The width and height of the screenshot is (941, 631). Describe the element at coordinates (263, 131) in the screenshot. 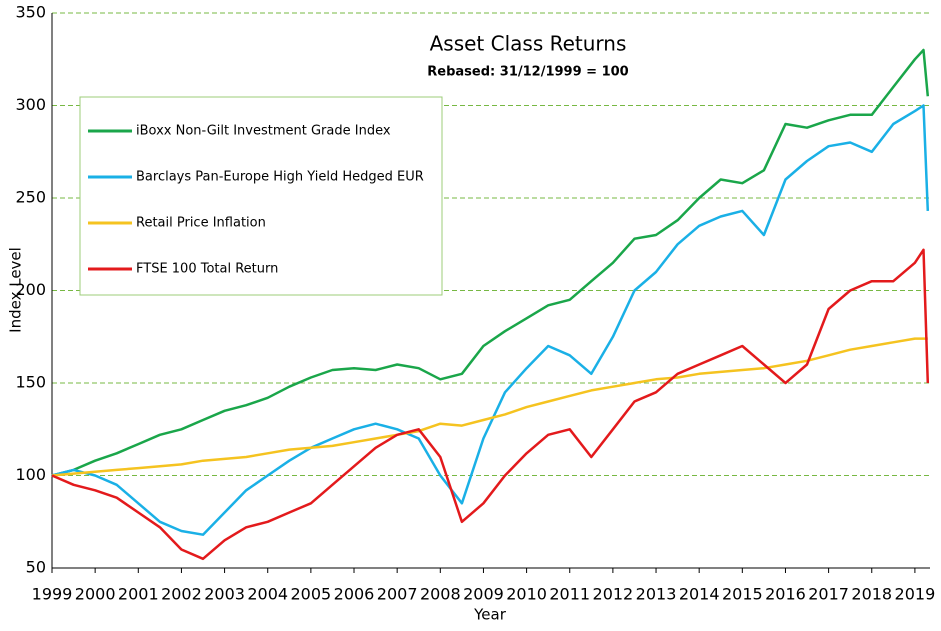

I see `legend-label: iBoxx Non-Gilt Investment Grade Index` at that location.